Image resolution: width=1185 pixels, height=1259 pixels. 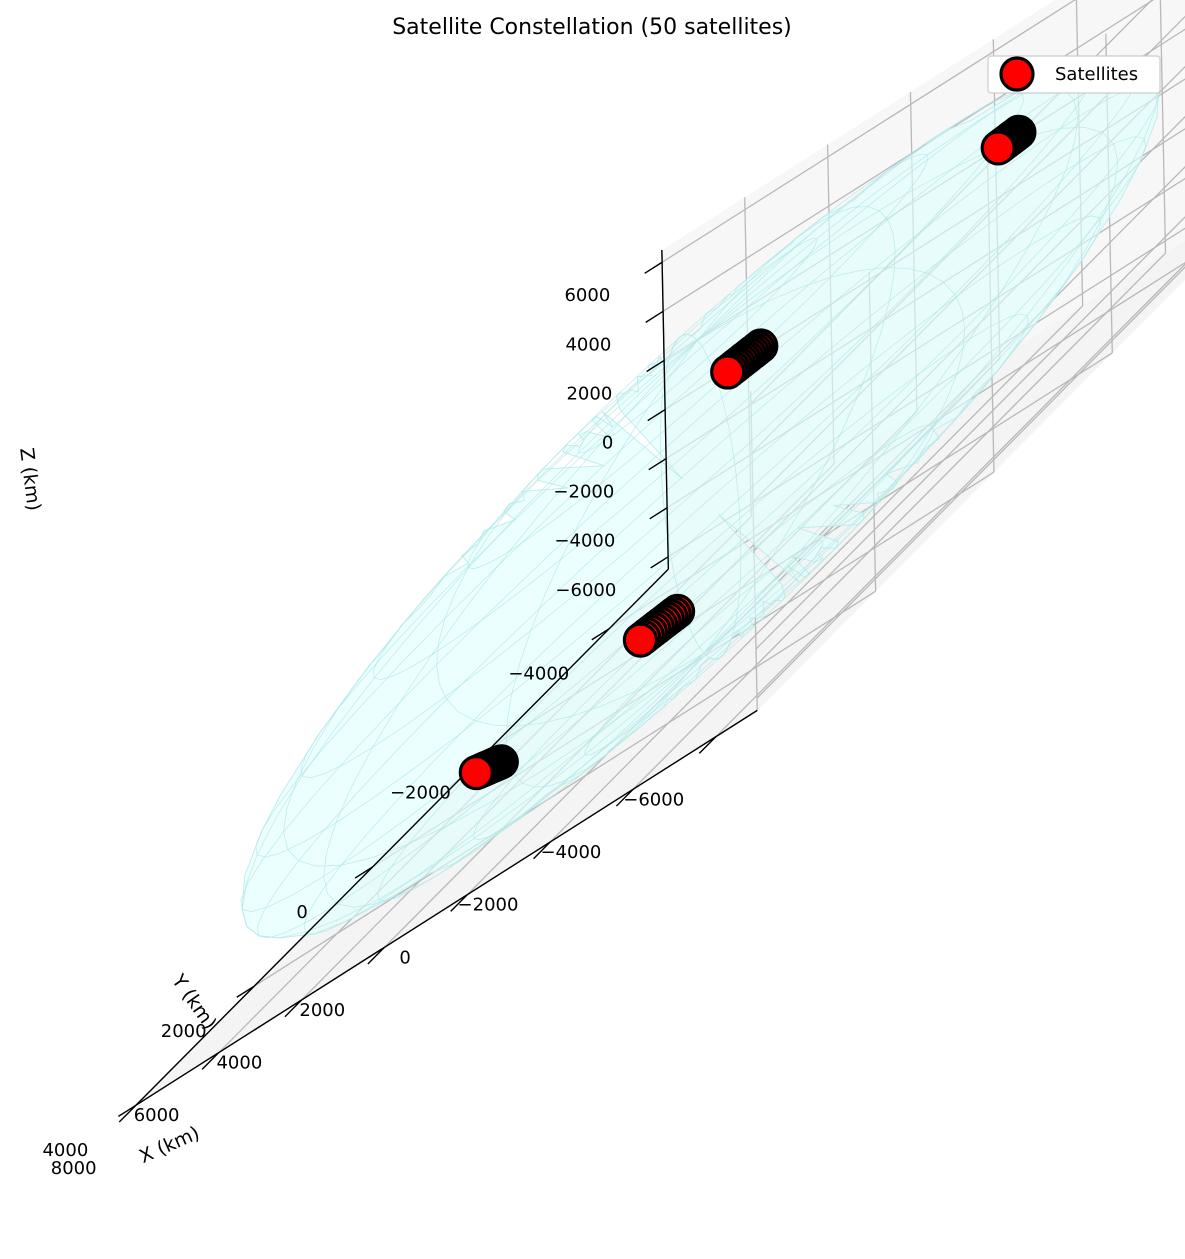 What do you see at coordinates (30, 479) in the screenshot?
I see `z-axis-label: Z (km)` at bounding box center [30, 479].